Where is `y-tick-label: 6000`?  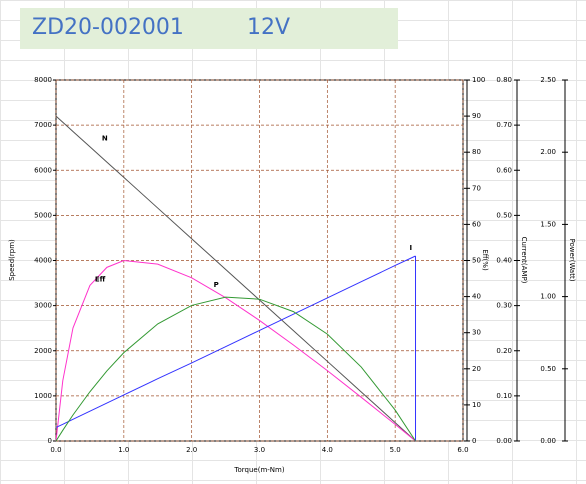
y-tick-label: 6000 is located at coordinates (43, 170).